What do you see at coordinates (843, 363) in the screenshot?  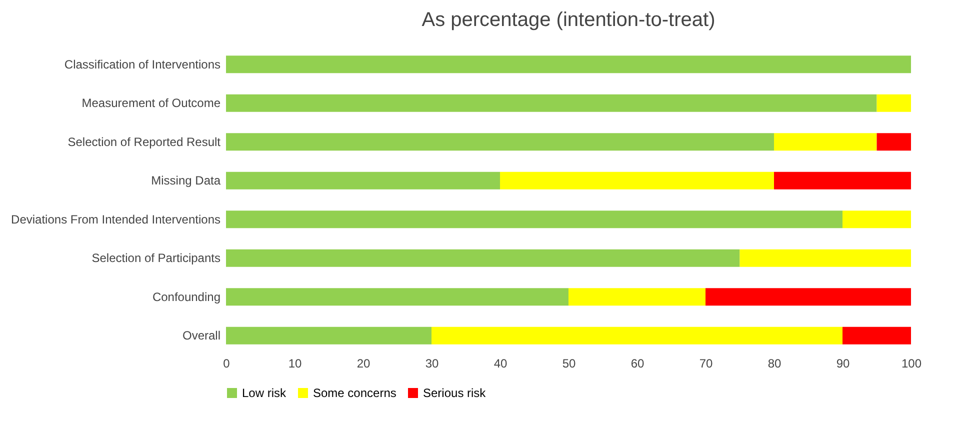 I see `x-tick-label: 90` at bounding box center [843, 363].